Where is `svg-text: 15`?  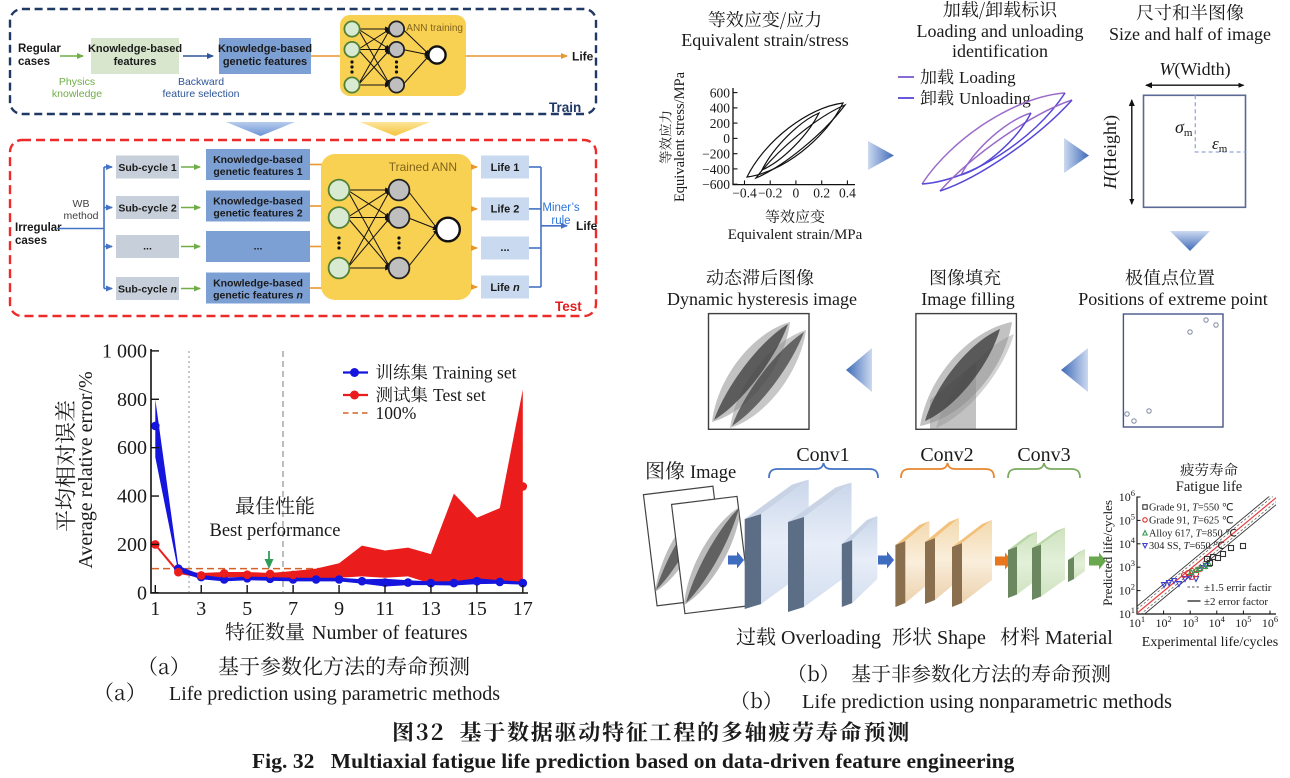 svg-text: 15 is located at coordinates (477, 609).